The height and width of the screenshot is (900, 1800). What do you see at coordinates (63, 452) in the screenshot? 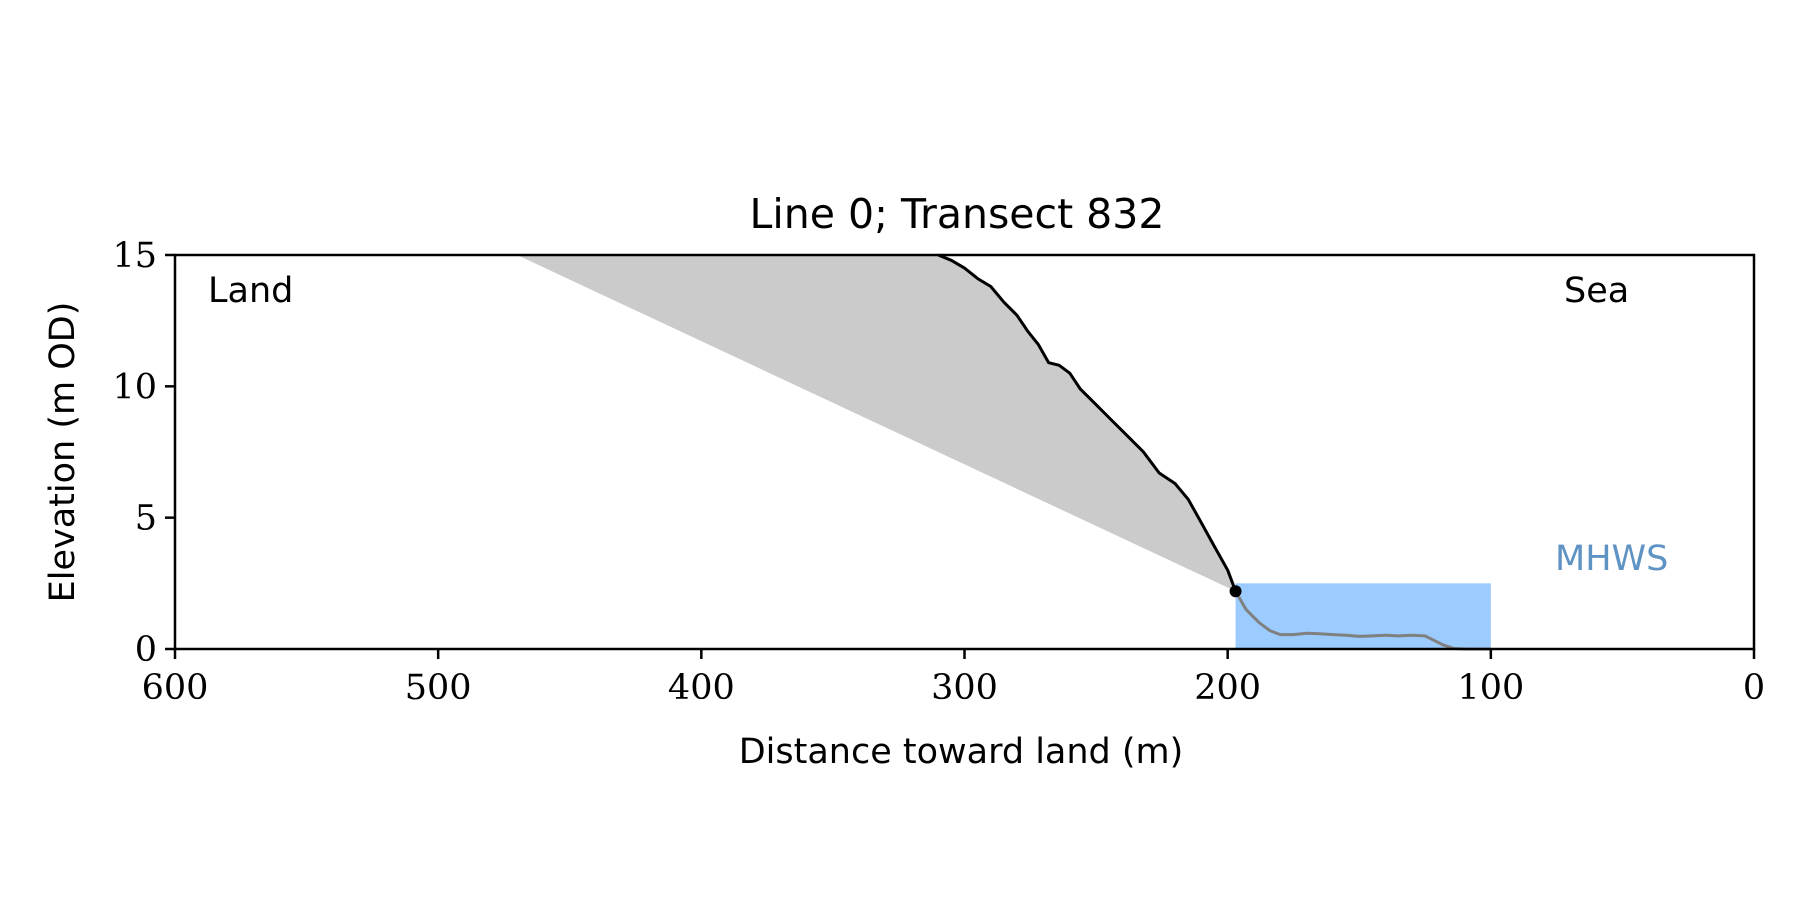
I see `y-axis-label: Elevation (m OD)` at bounding box center [63, 452].